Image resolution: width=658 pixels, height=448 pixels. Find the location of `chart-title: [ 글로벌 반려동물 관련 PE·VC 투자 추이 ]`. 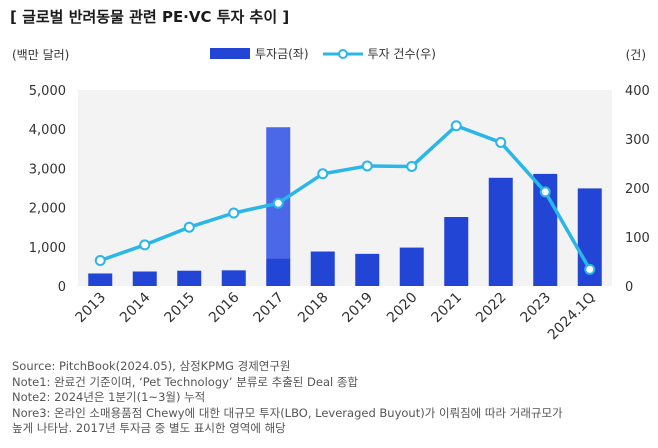

chart-title: [ 글로벌 반려동물 관련 PE·VC 투자 추이 ] is located at coordinates (150, 17).